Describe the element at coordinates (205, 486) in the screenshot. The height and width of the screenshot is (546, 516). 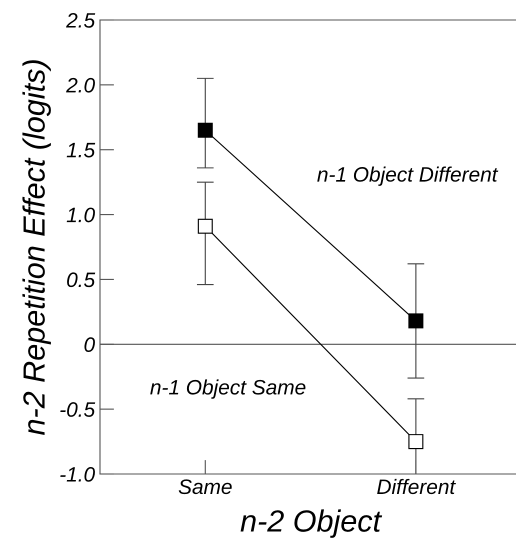
I see `x-tick-label: Same` at that location.